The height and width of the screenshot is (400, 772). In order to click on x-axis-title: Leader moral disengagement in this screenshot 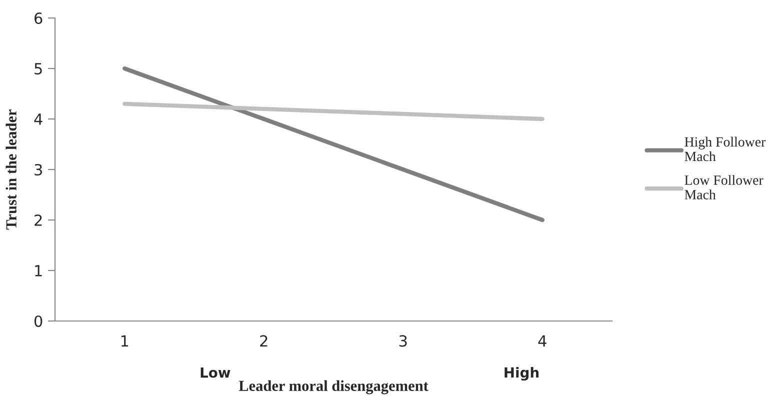, I will do `click(333, 387)`.